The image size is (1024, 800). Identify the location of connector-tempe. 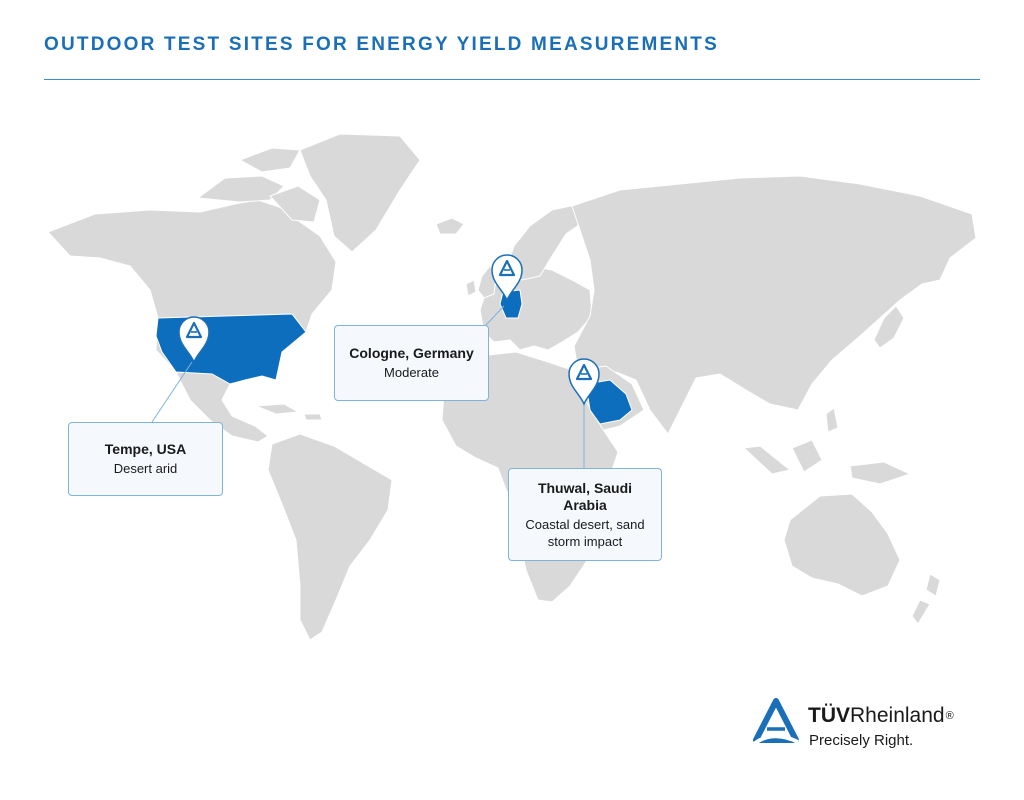
(172, 392).